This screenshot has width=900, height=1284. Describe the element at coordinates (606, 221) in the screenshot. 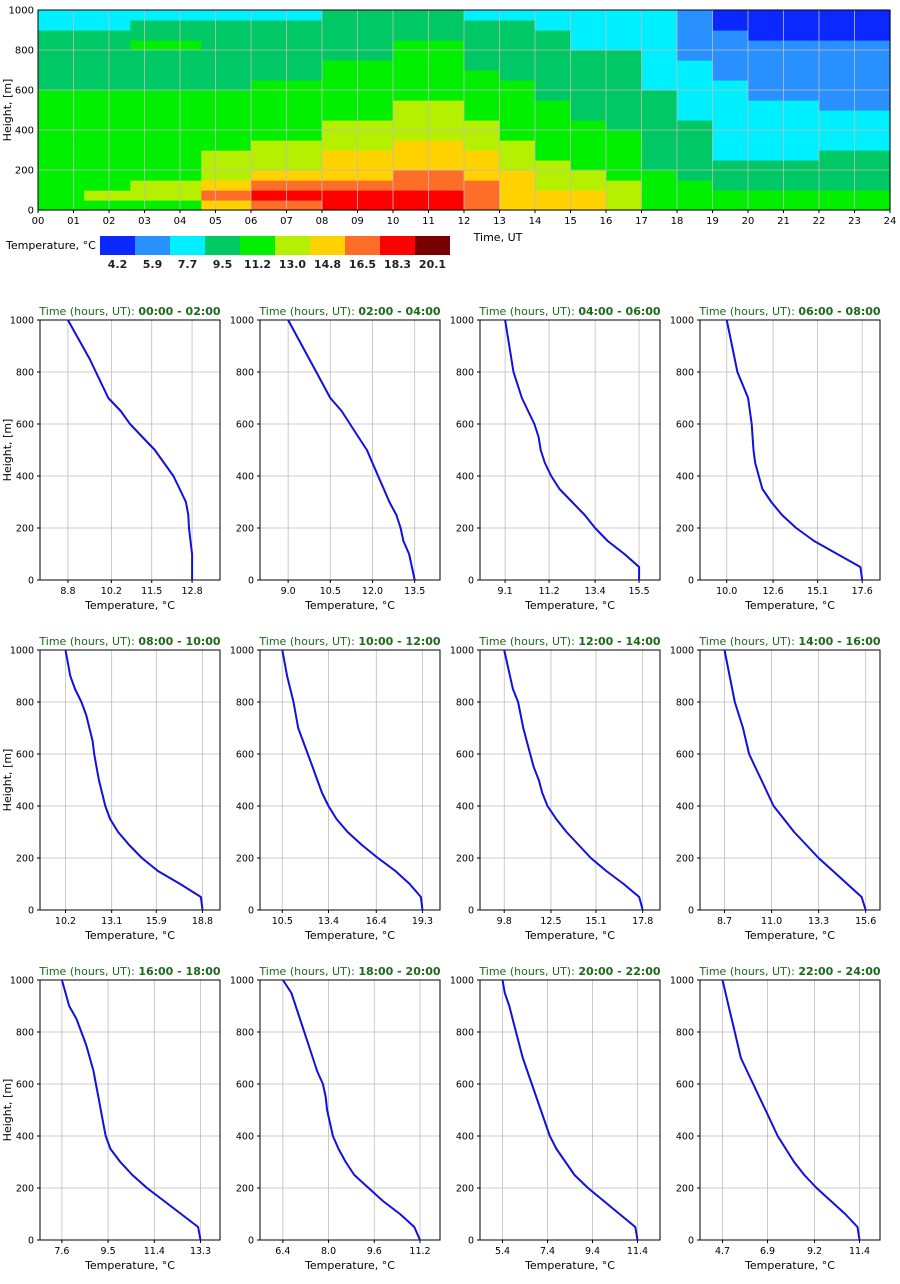

I see `heatmap-x-tick-label: 16` at that location.